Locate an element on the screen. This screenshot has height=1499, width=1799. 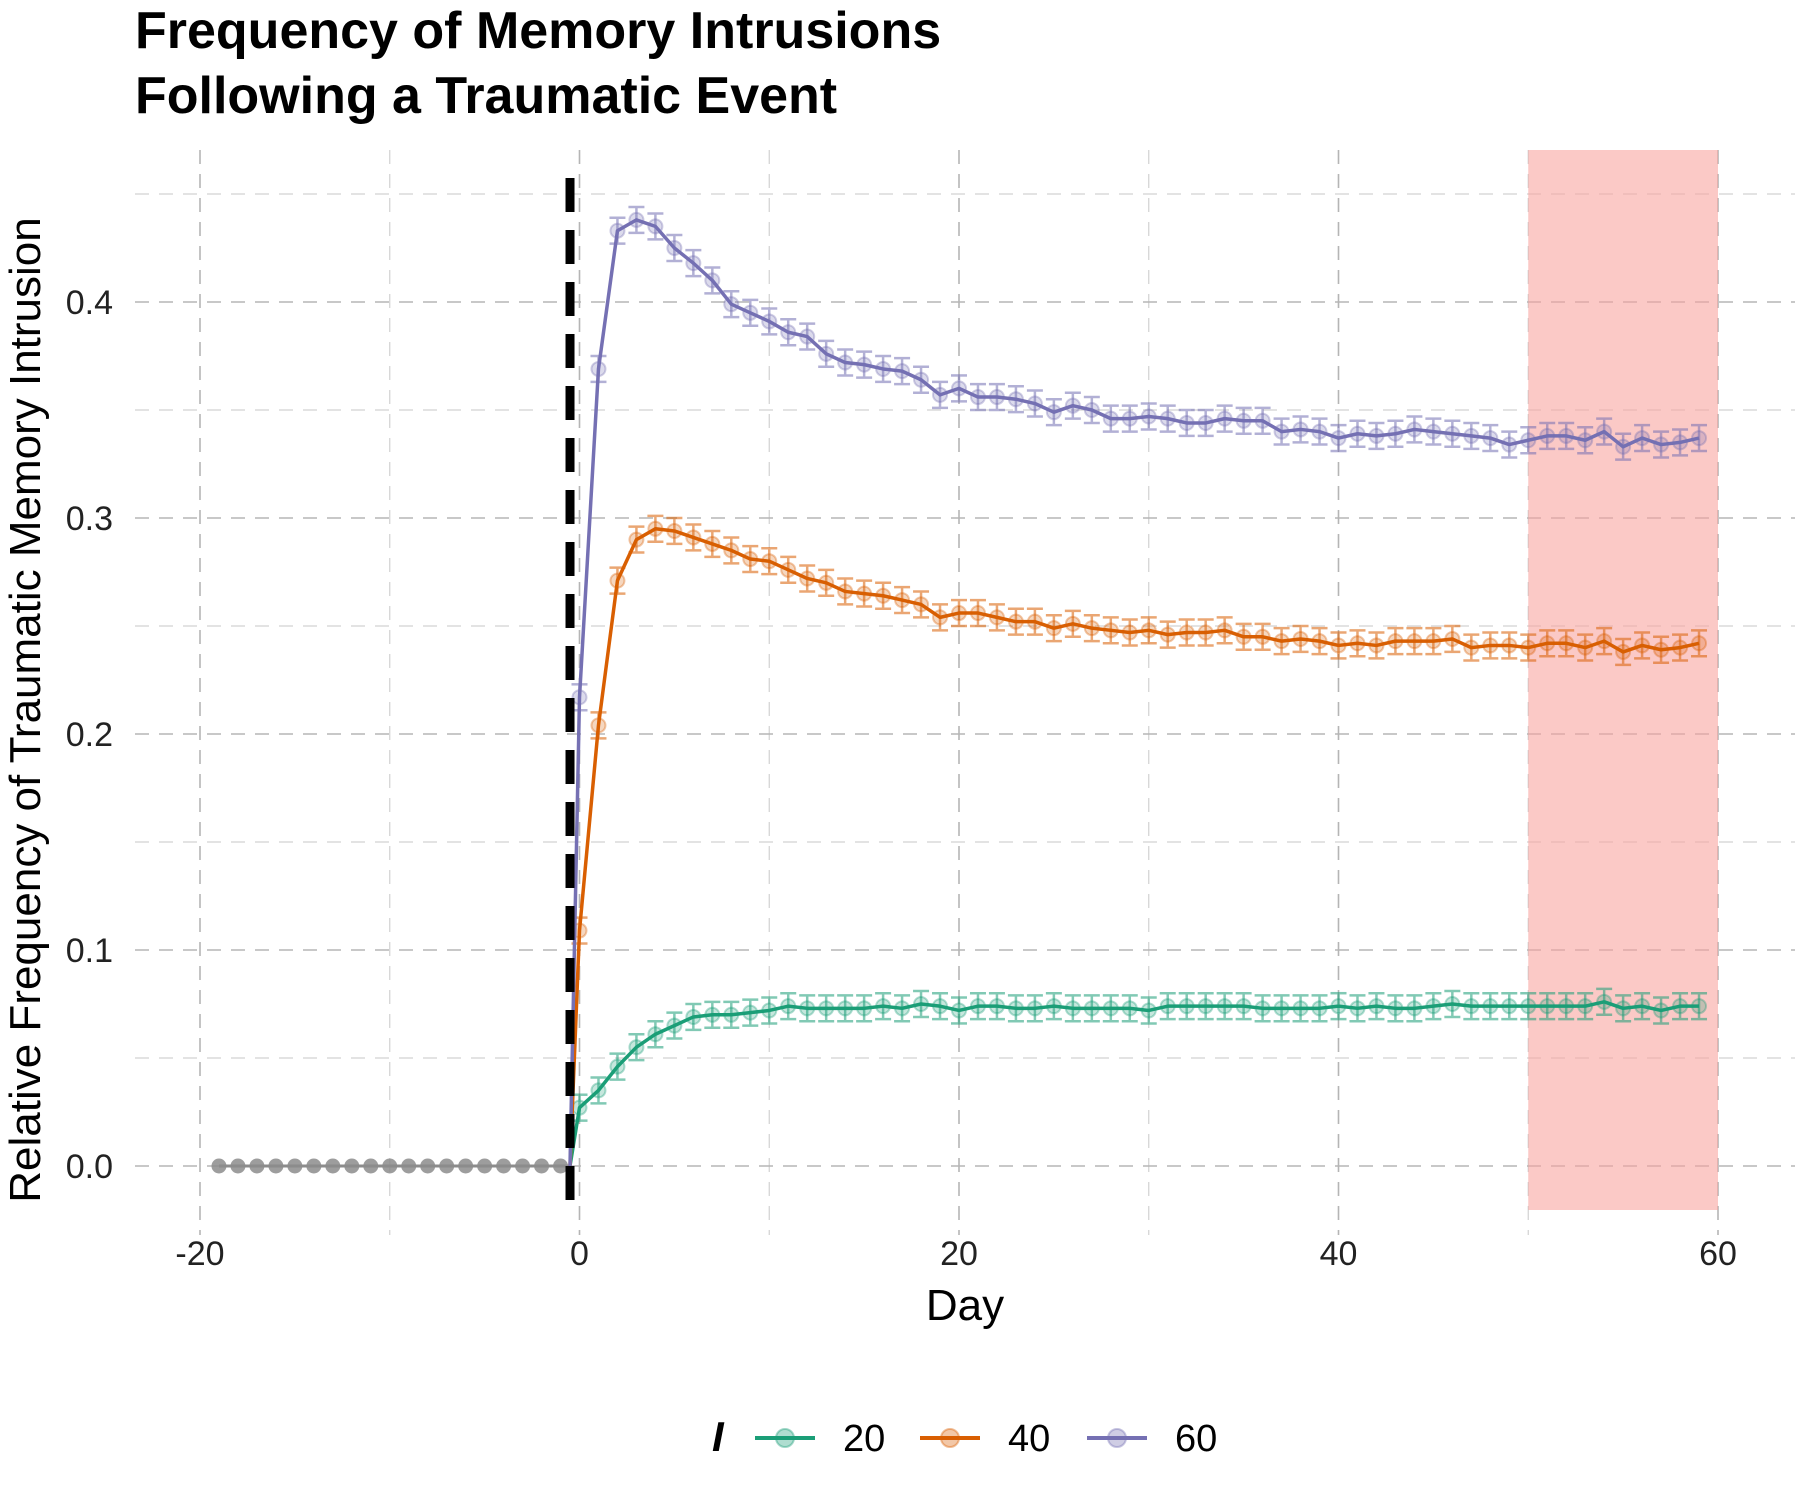
x-tick-label: 20 is located at coordinates (959, 1254).